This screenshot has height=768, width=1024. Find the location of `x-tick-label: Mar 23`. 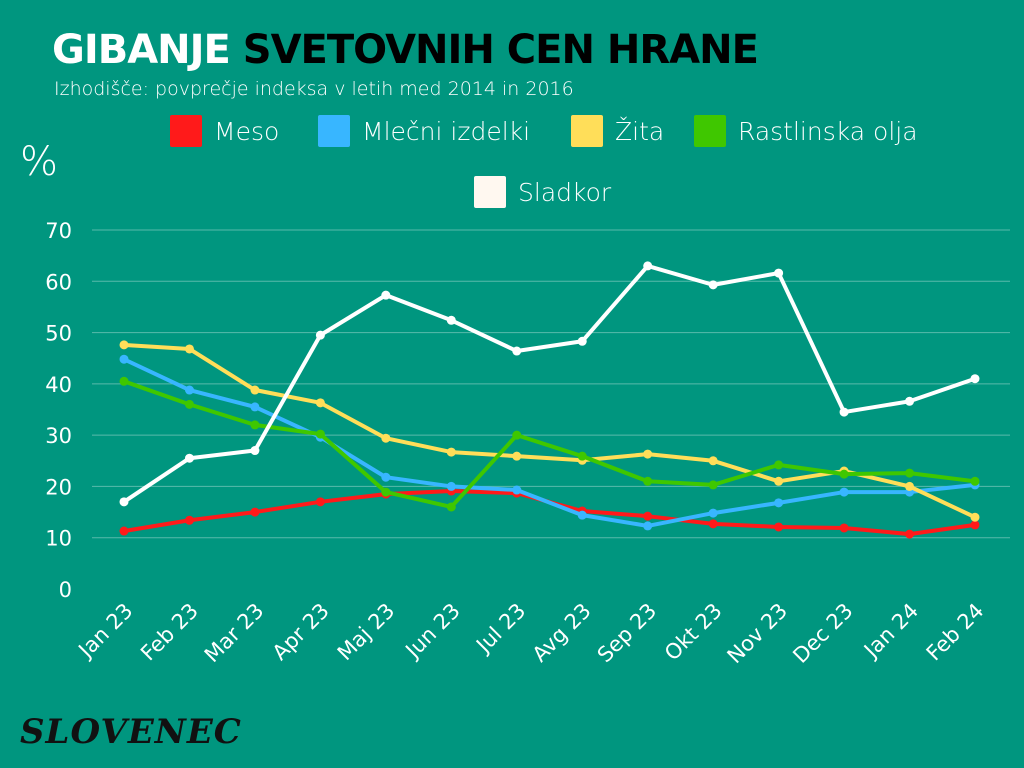

x-tick-label: Mar 23 is located at coordinates (234, 633).